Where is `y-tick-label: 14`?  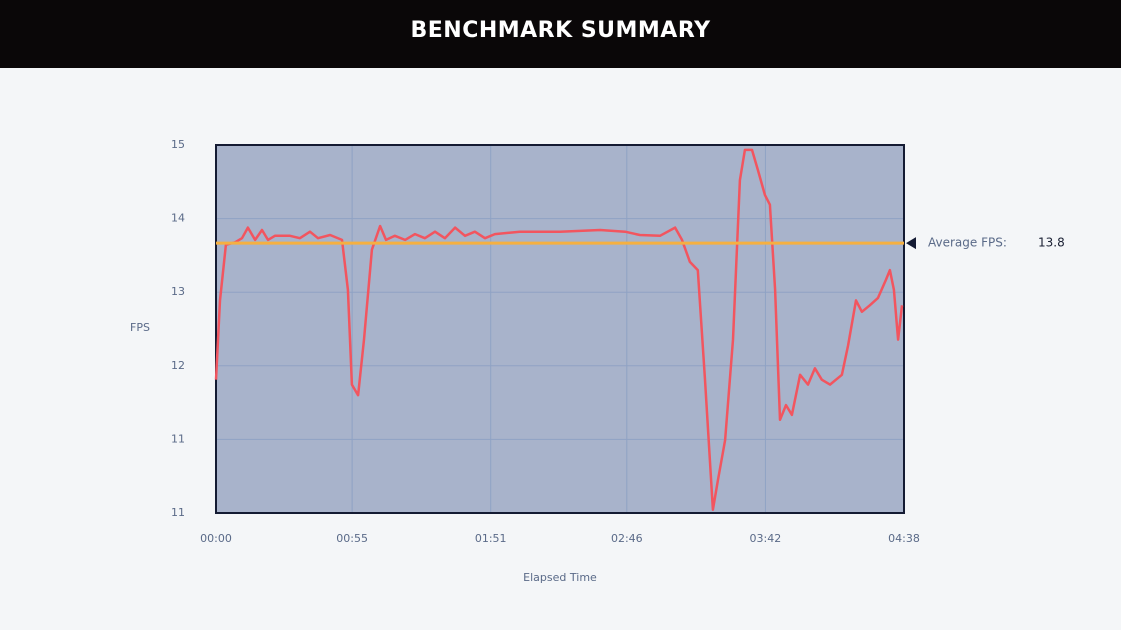 y-tick-label: 14 is located at coordinates (178, 218).